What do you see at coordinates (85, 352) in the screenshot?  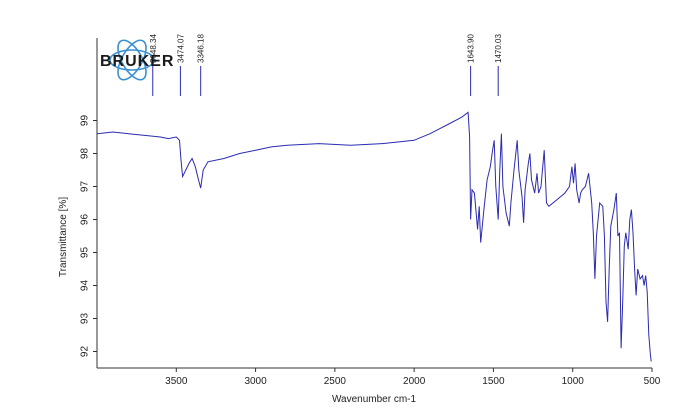 I see `y-tick-label: 92` at bounding box center [85, 352].